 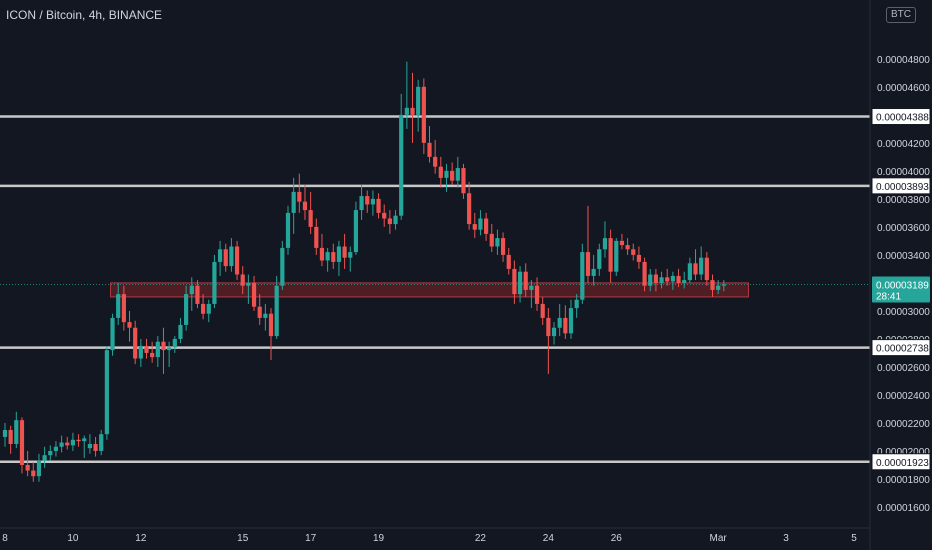 I want to click on level-price-tag-box, so click(x=901, y=186).